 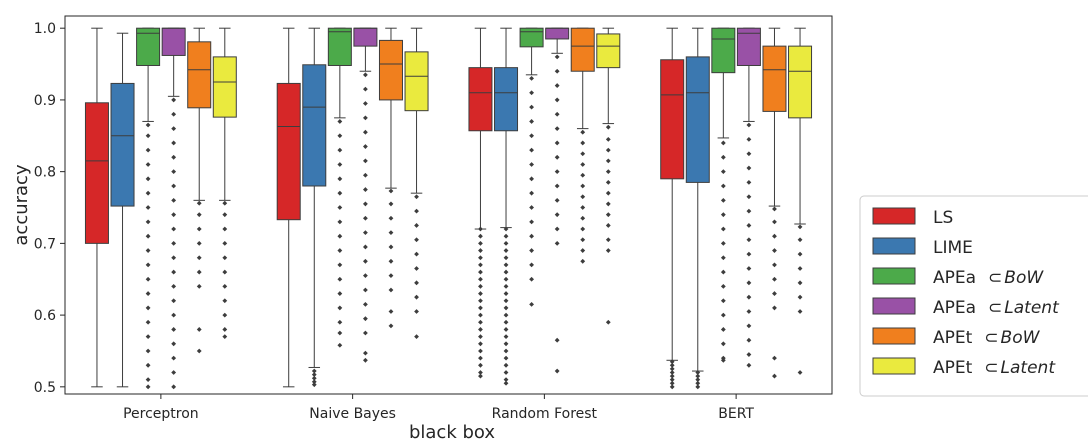 What do you see at coordinates (352, 414) in the screenshot?
I see `x-tick-label: Naive Bayes` at bounding box center [352, 414].